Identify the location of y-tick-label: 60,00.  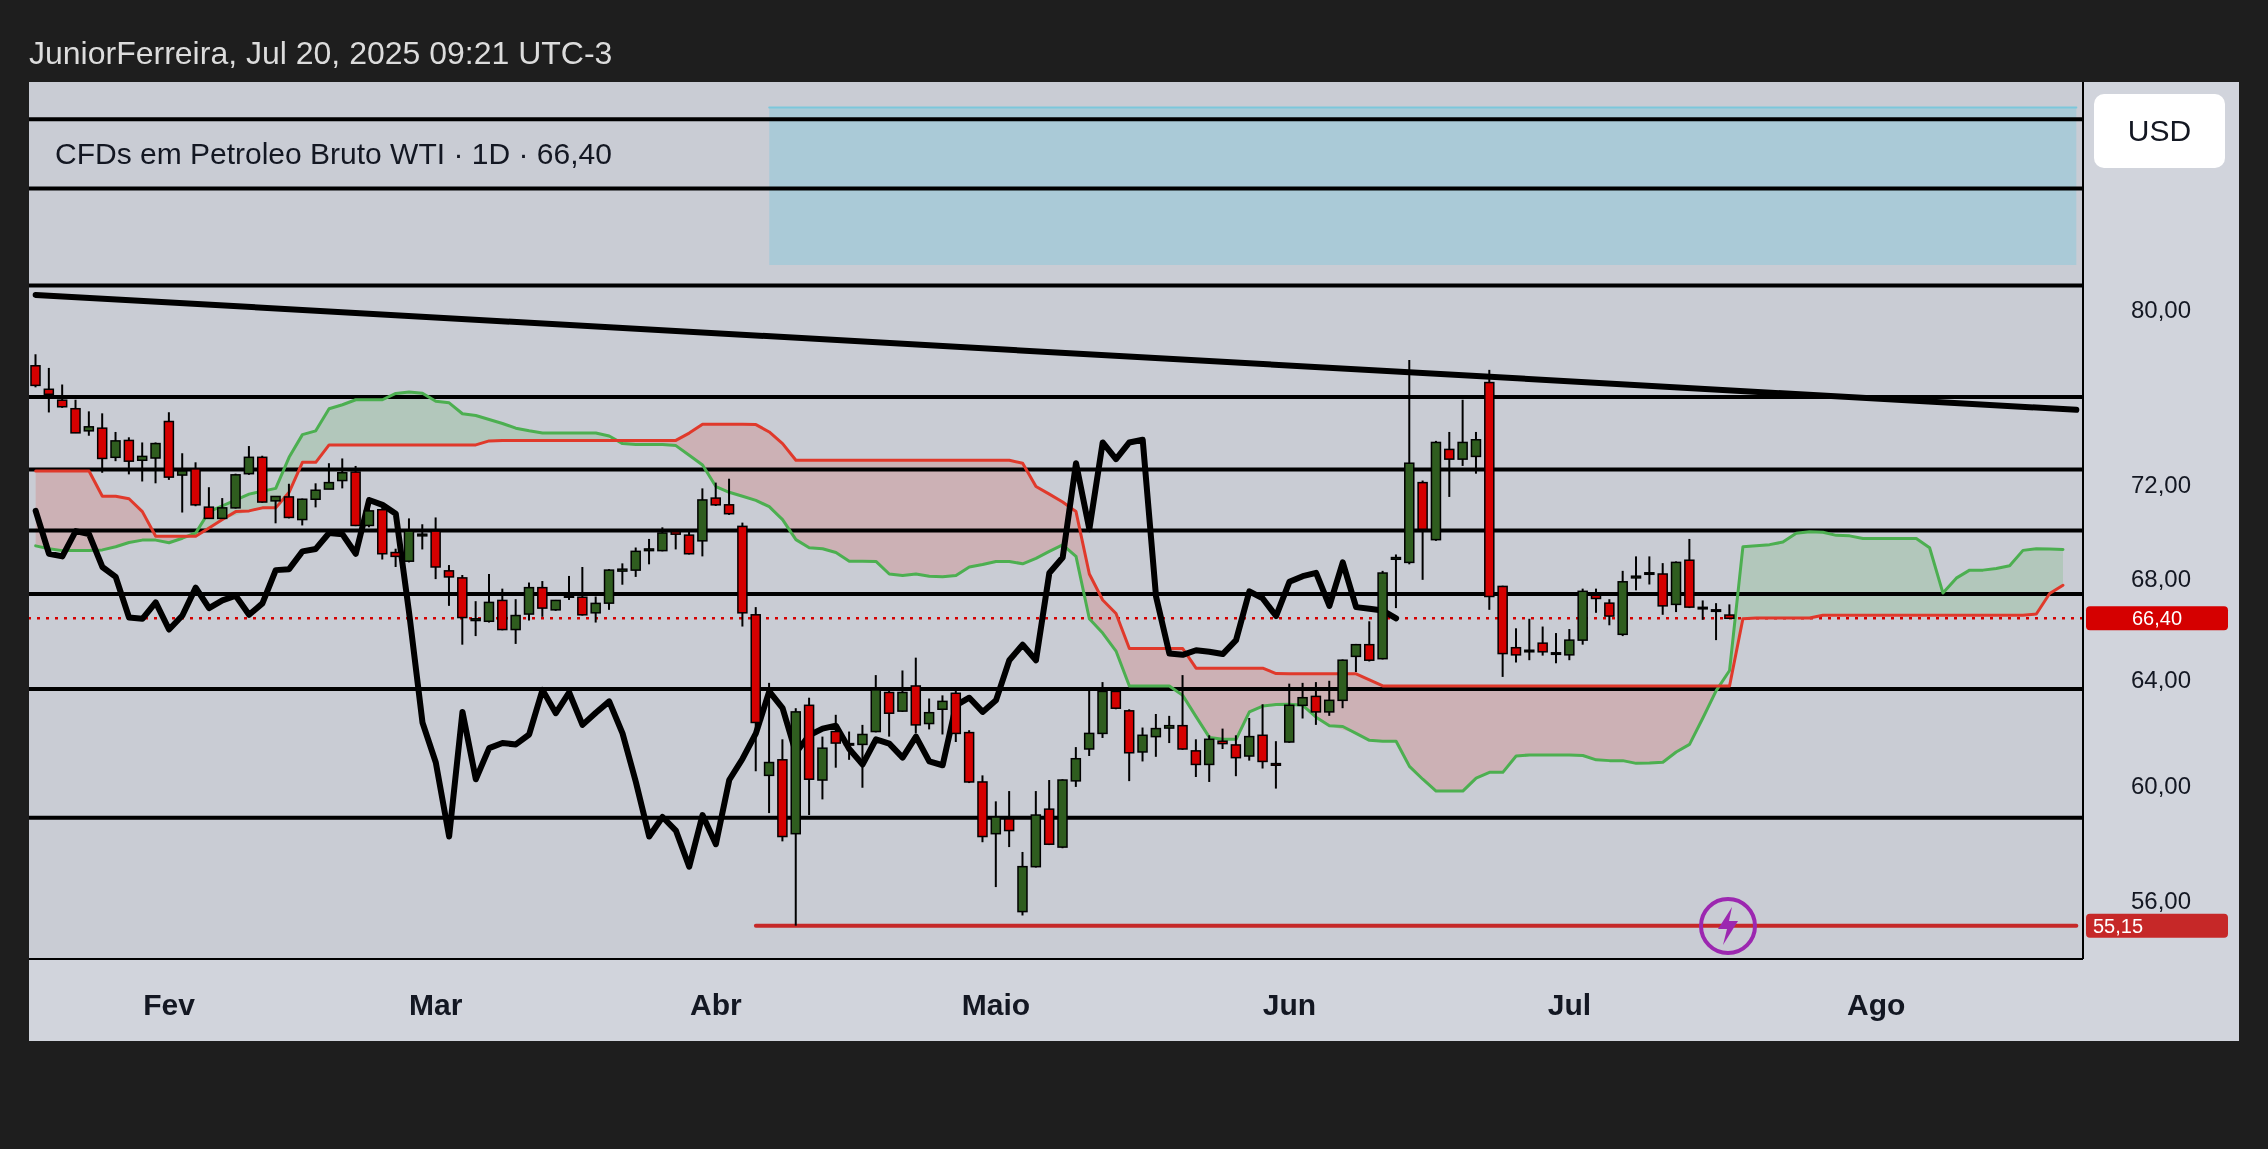
(2161, 786).